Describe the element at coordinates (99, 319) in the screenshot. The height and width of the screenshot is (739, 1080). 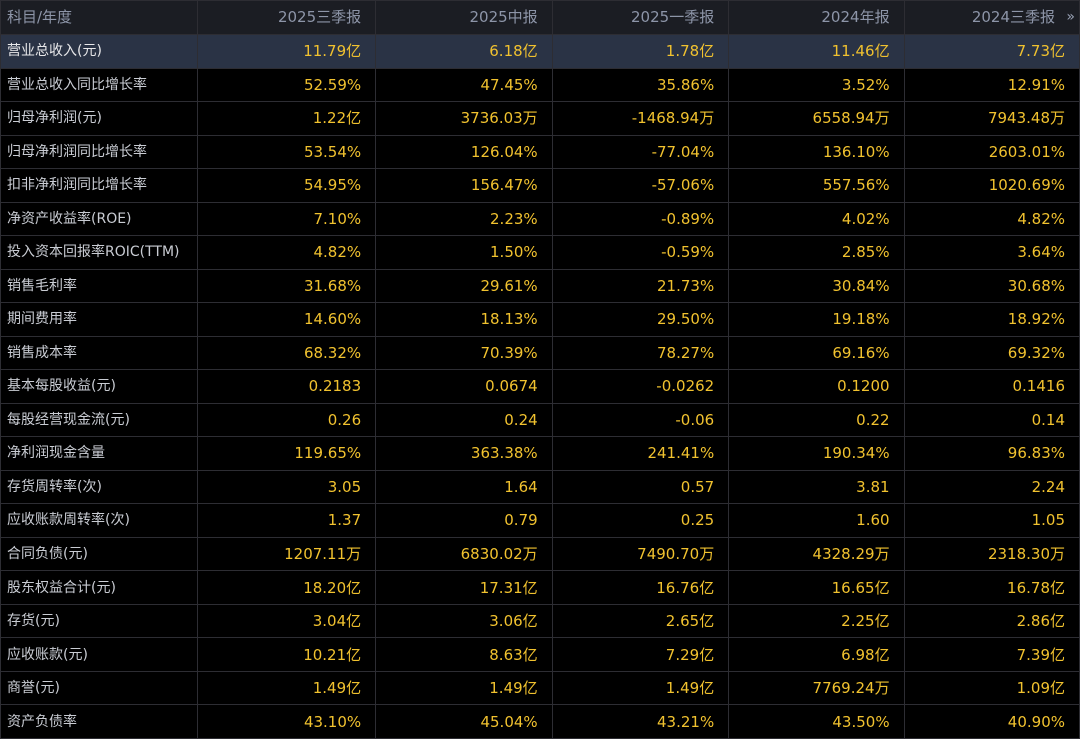
I see `row-label: 期间费用率` at that location.